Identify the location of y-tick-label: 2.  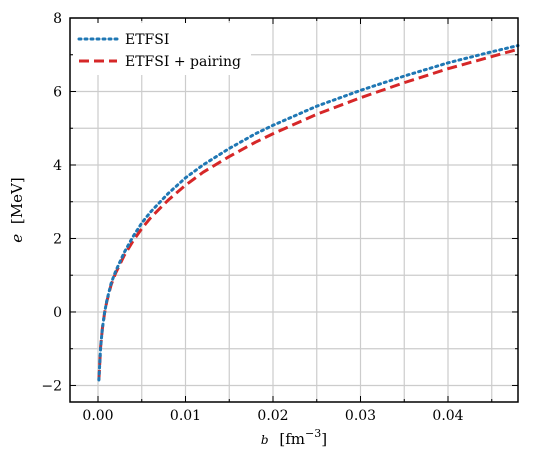
(57, 239).